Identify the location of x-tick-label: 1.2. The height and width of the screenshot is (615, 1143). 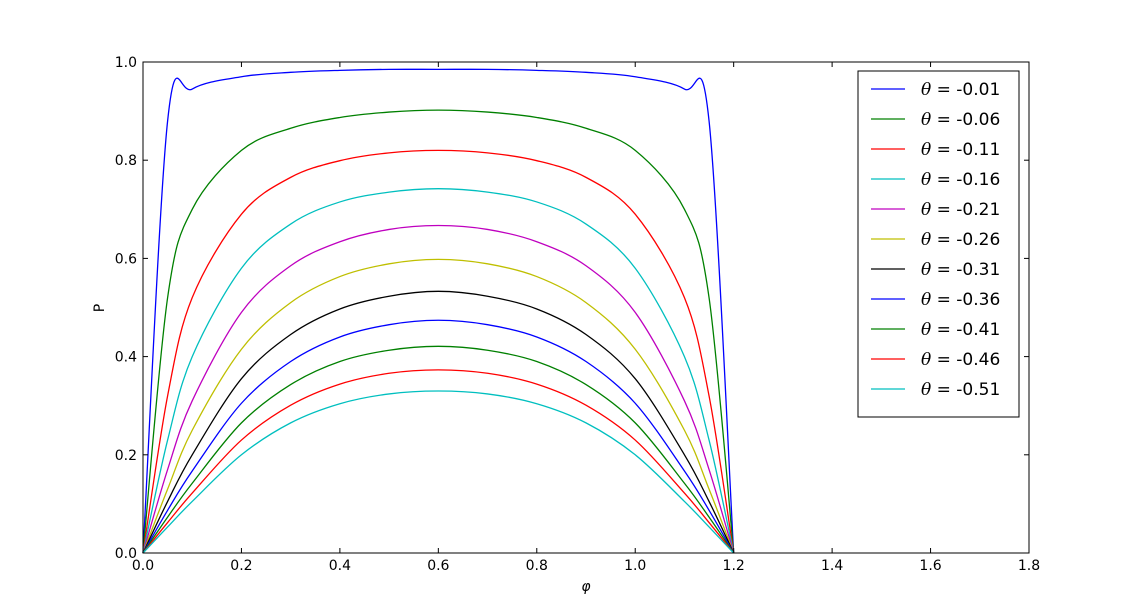
(734, 566).